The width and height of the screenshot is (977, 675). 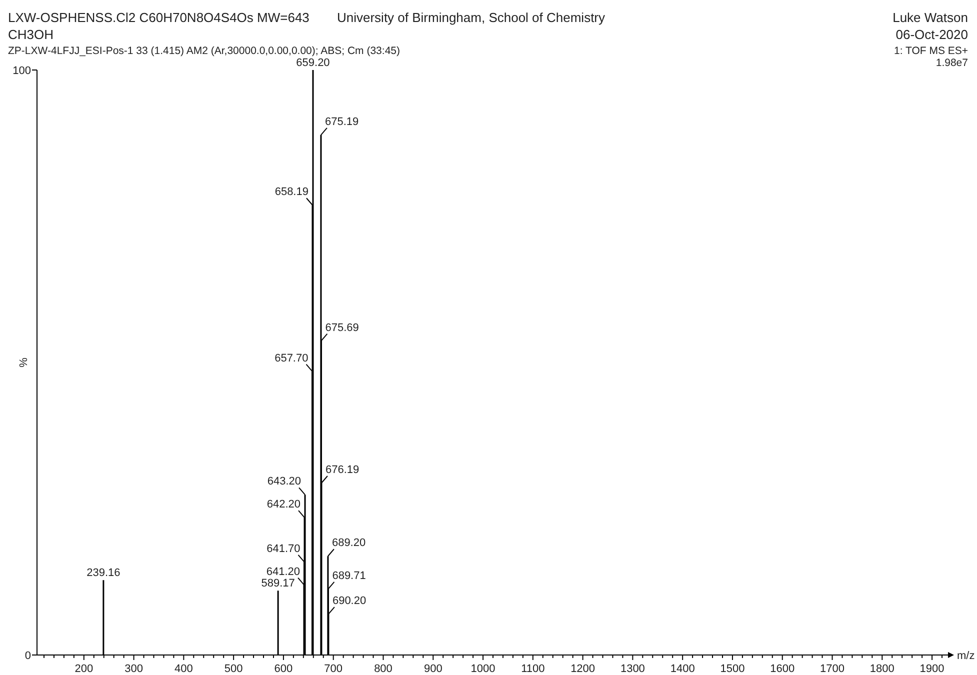 What do you see at coordinates (632, 669) in the screenshot?
I see `x-tick-label: 1300` at bounding box center [632, 669].